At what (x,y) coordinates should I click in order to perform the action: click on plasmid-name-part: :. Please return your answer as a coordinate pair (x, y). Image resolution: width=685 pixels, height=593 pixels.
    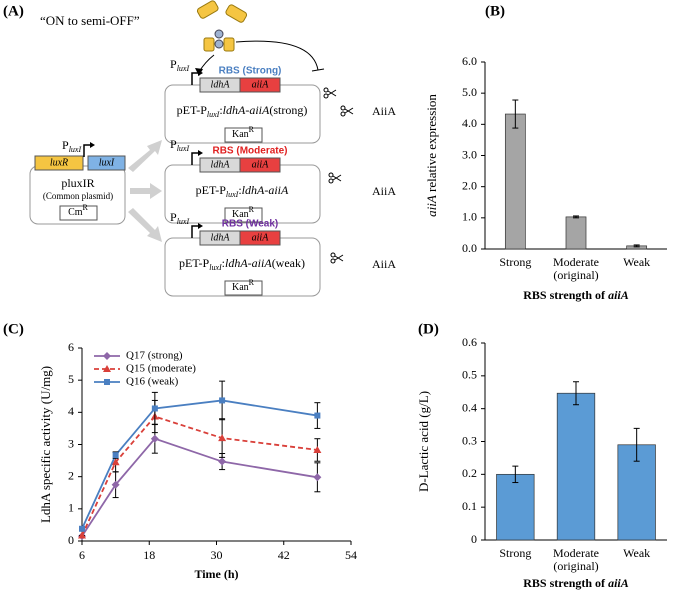
    Looking at the image, I should click on (239, 190).